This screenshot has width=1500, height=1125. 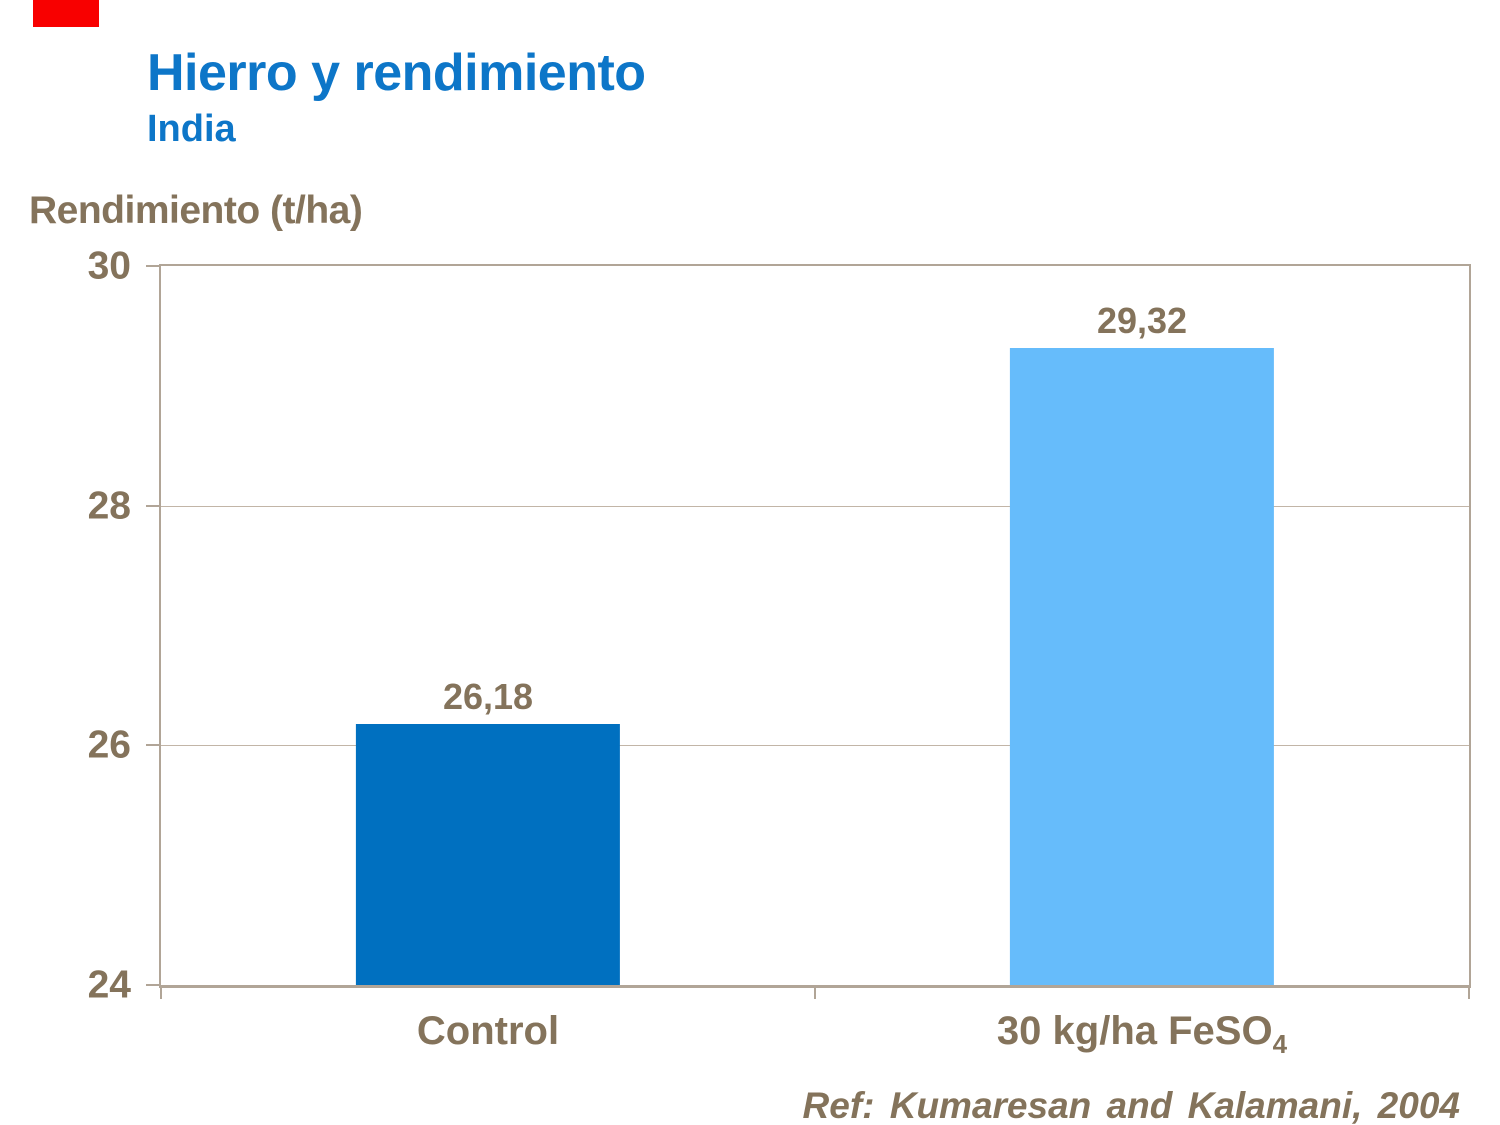 I want to click on category-label-subscript: 4, so click(x=1280, y=1044).